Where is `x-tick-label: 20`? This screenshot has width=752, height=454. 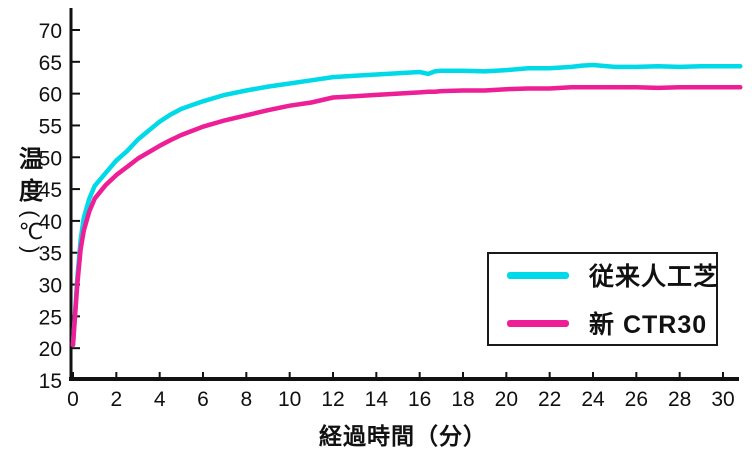 x-tick-label: 20 is located at coordinates (506, 399).